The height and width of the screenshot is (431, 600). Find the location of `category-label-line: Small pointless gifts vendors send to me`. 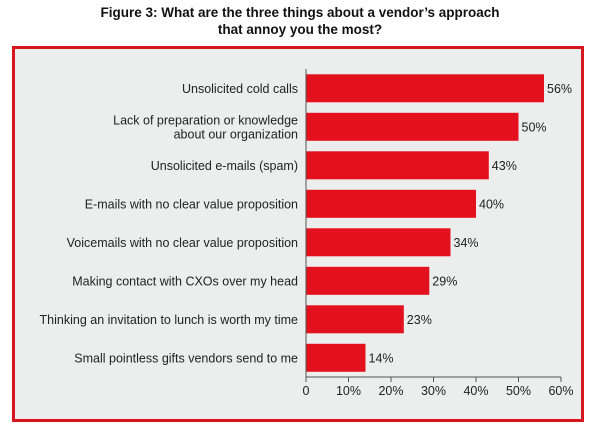

category-label-line: Small pointless gifts vendors send to me is located at coordinates (186, 358).